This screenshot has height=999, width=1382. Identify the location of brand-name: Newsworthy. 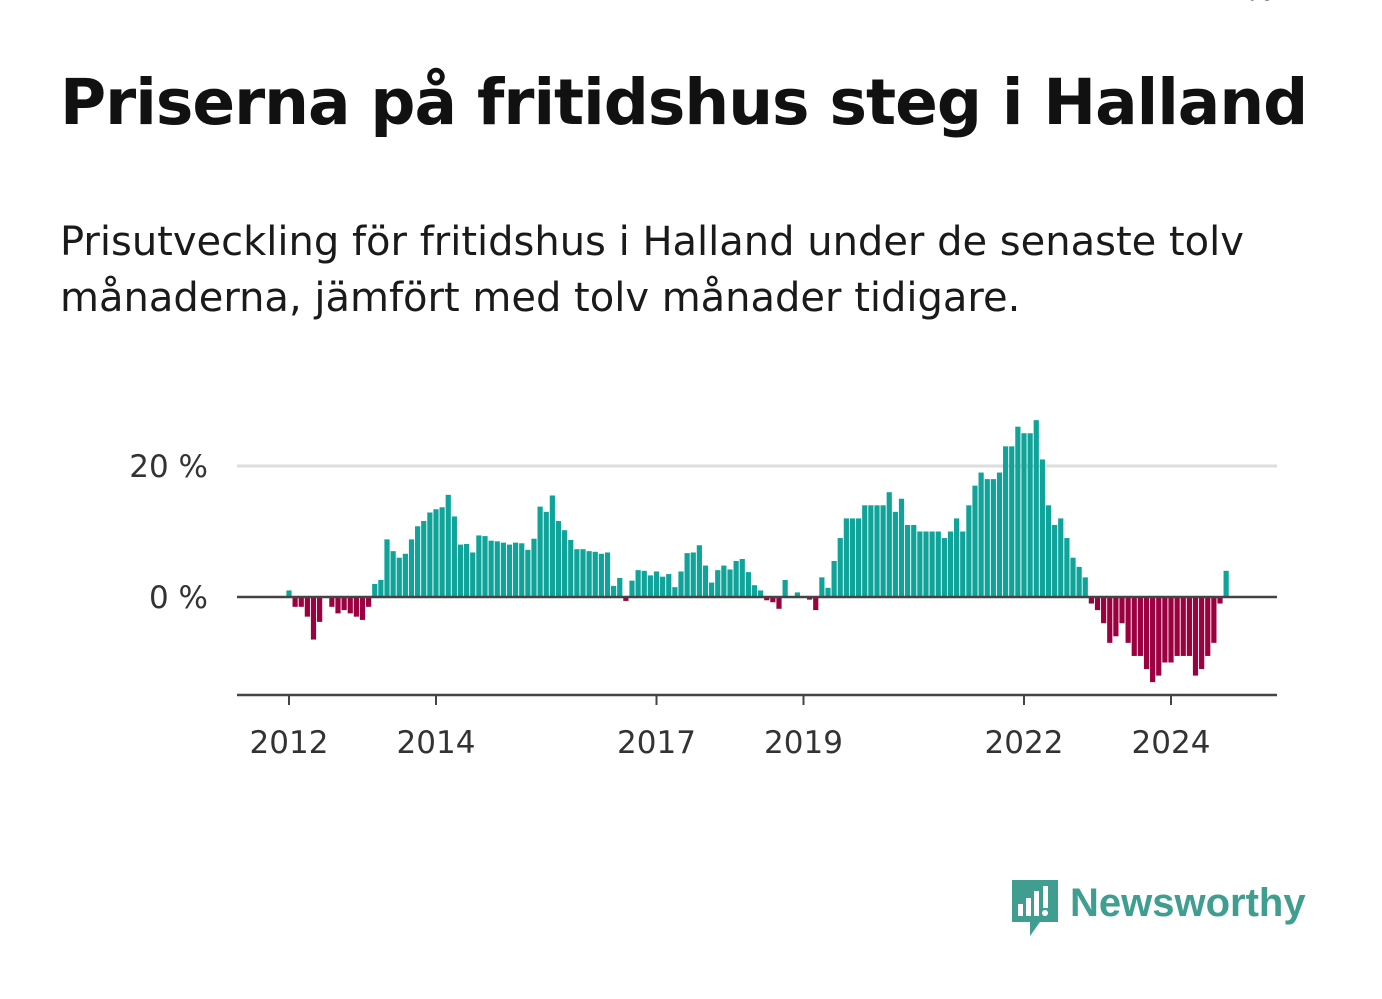
(1188, 903).